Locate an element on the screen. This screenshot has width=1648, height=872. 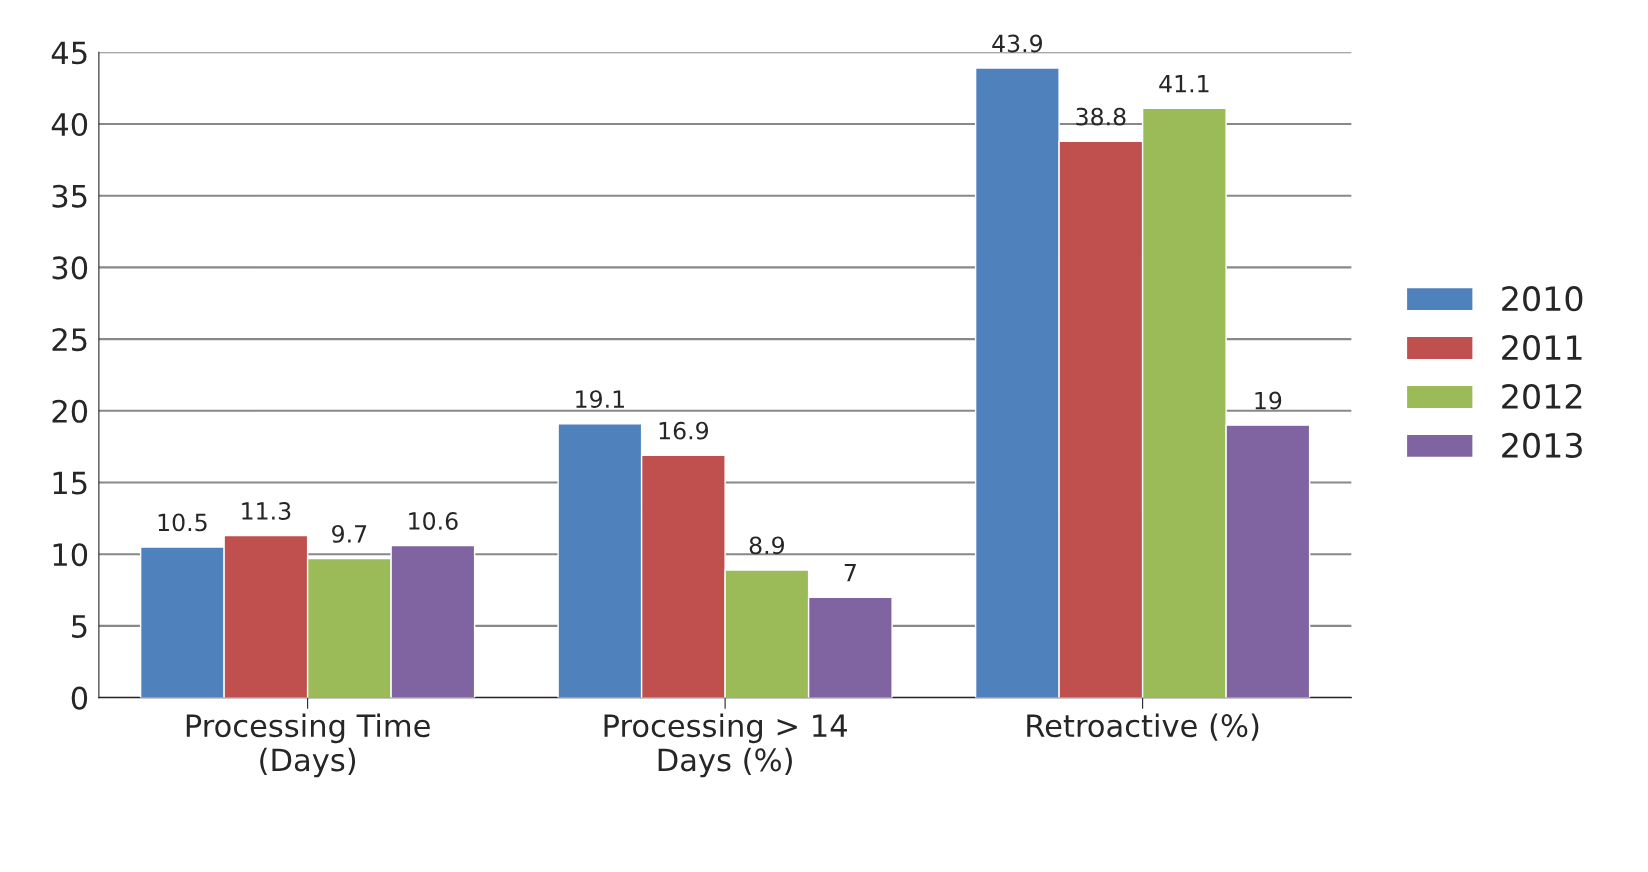
data-label: 19 is located at coordinates (1268, 400).